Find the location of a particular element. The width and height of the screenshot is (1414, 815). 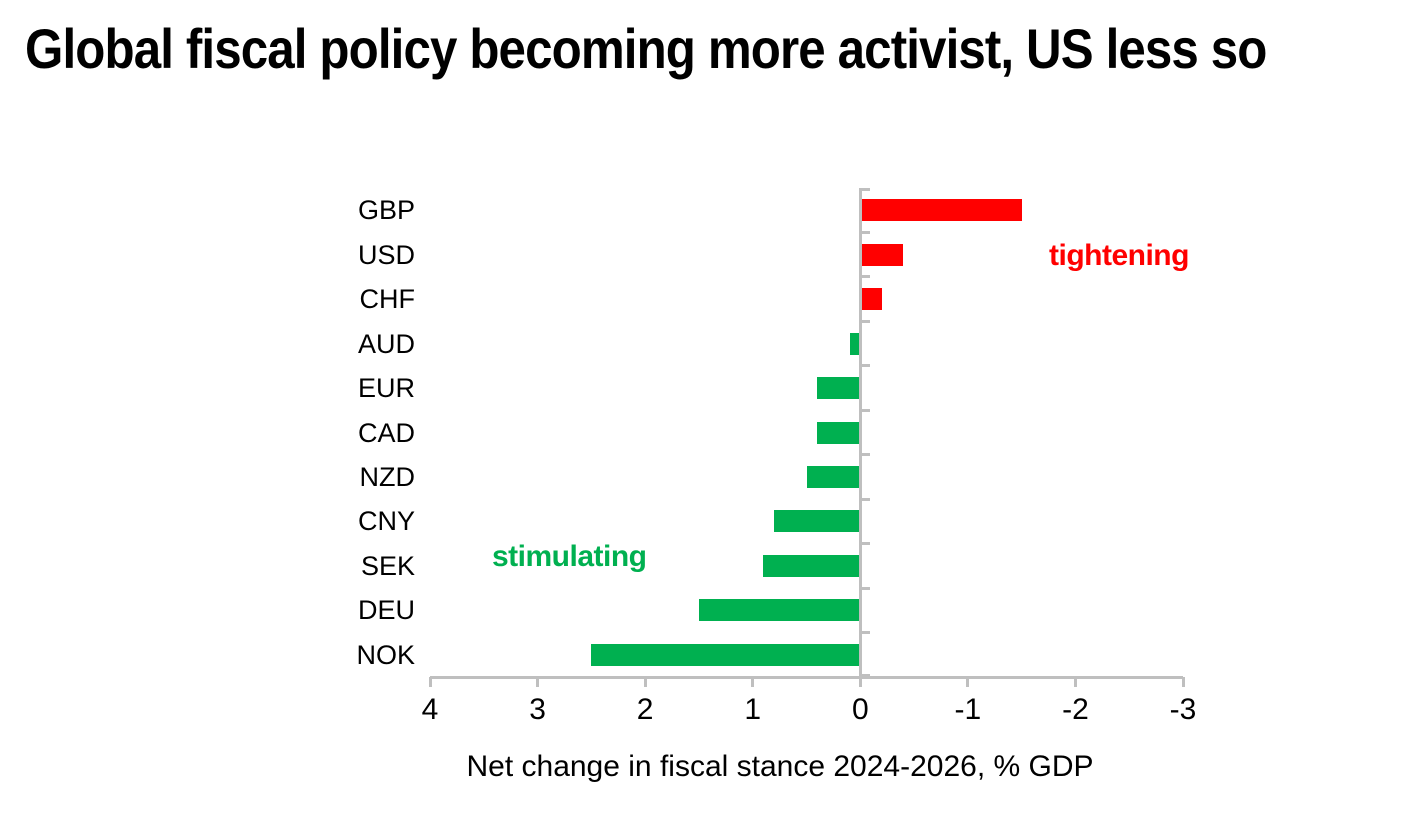

x-axis-line is located at coordinates (806, 677).